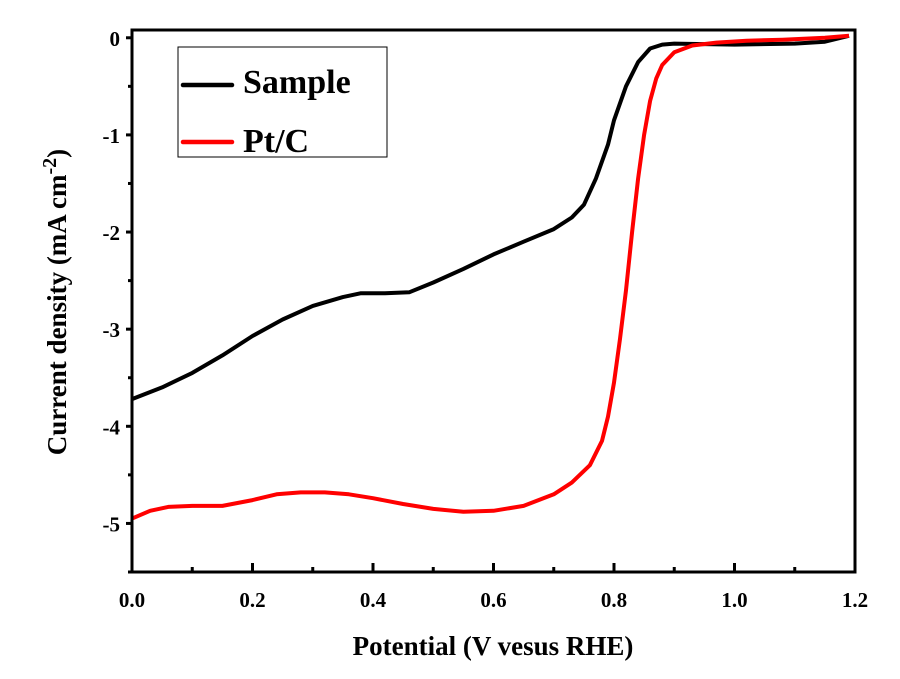  Describe the element at coordinates (112, 427) in the screenshot. I see `y-tick-label: -4` at that location.